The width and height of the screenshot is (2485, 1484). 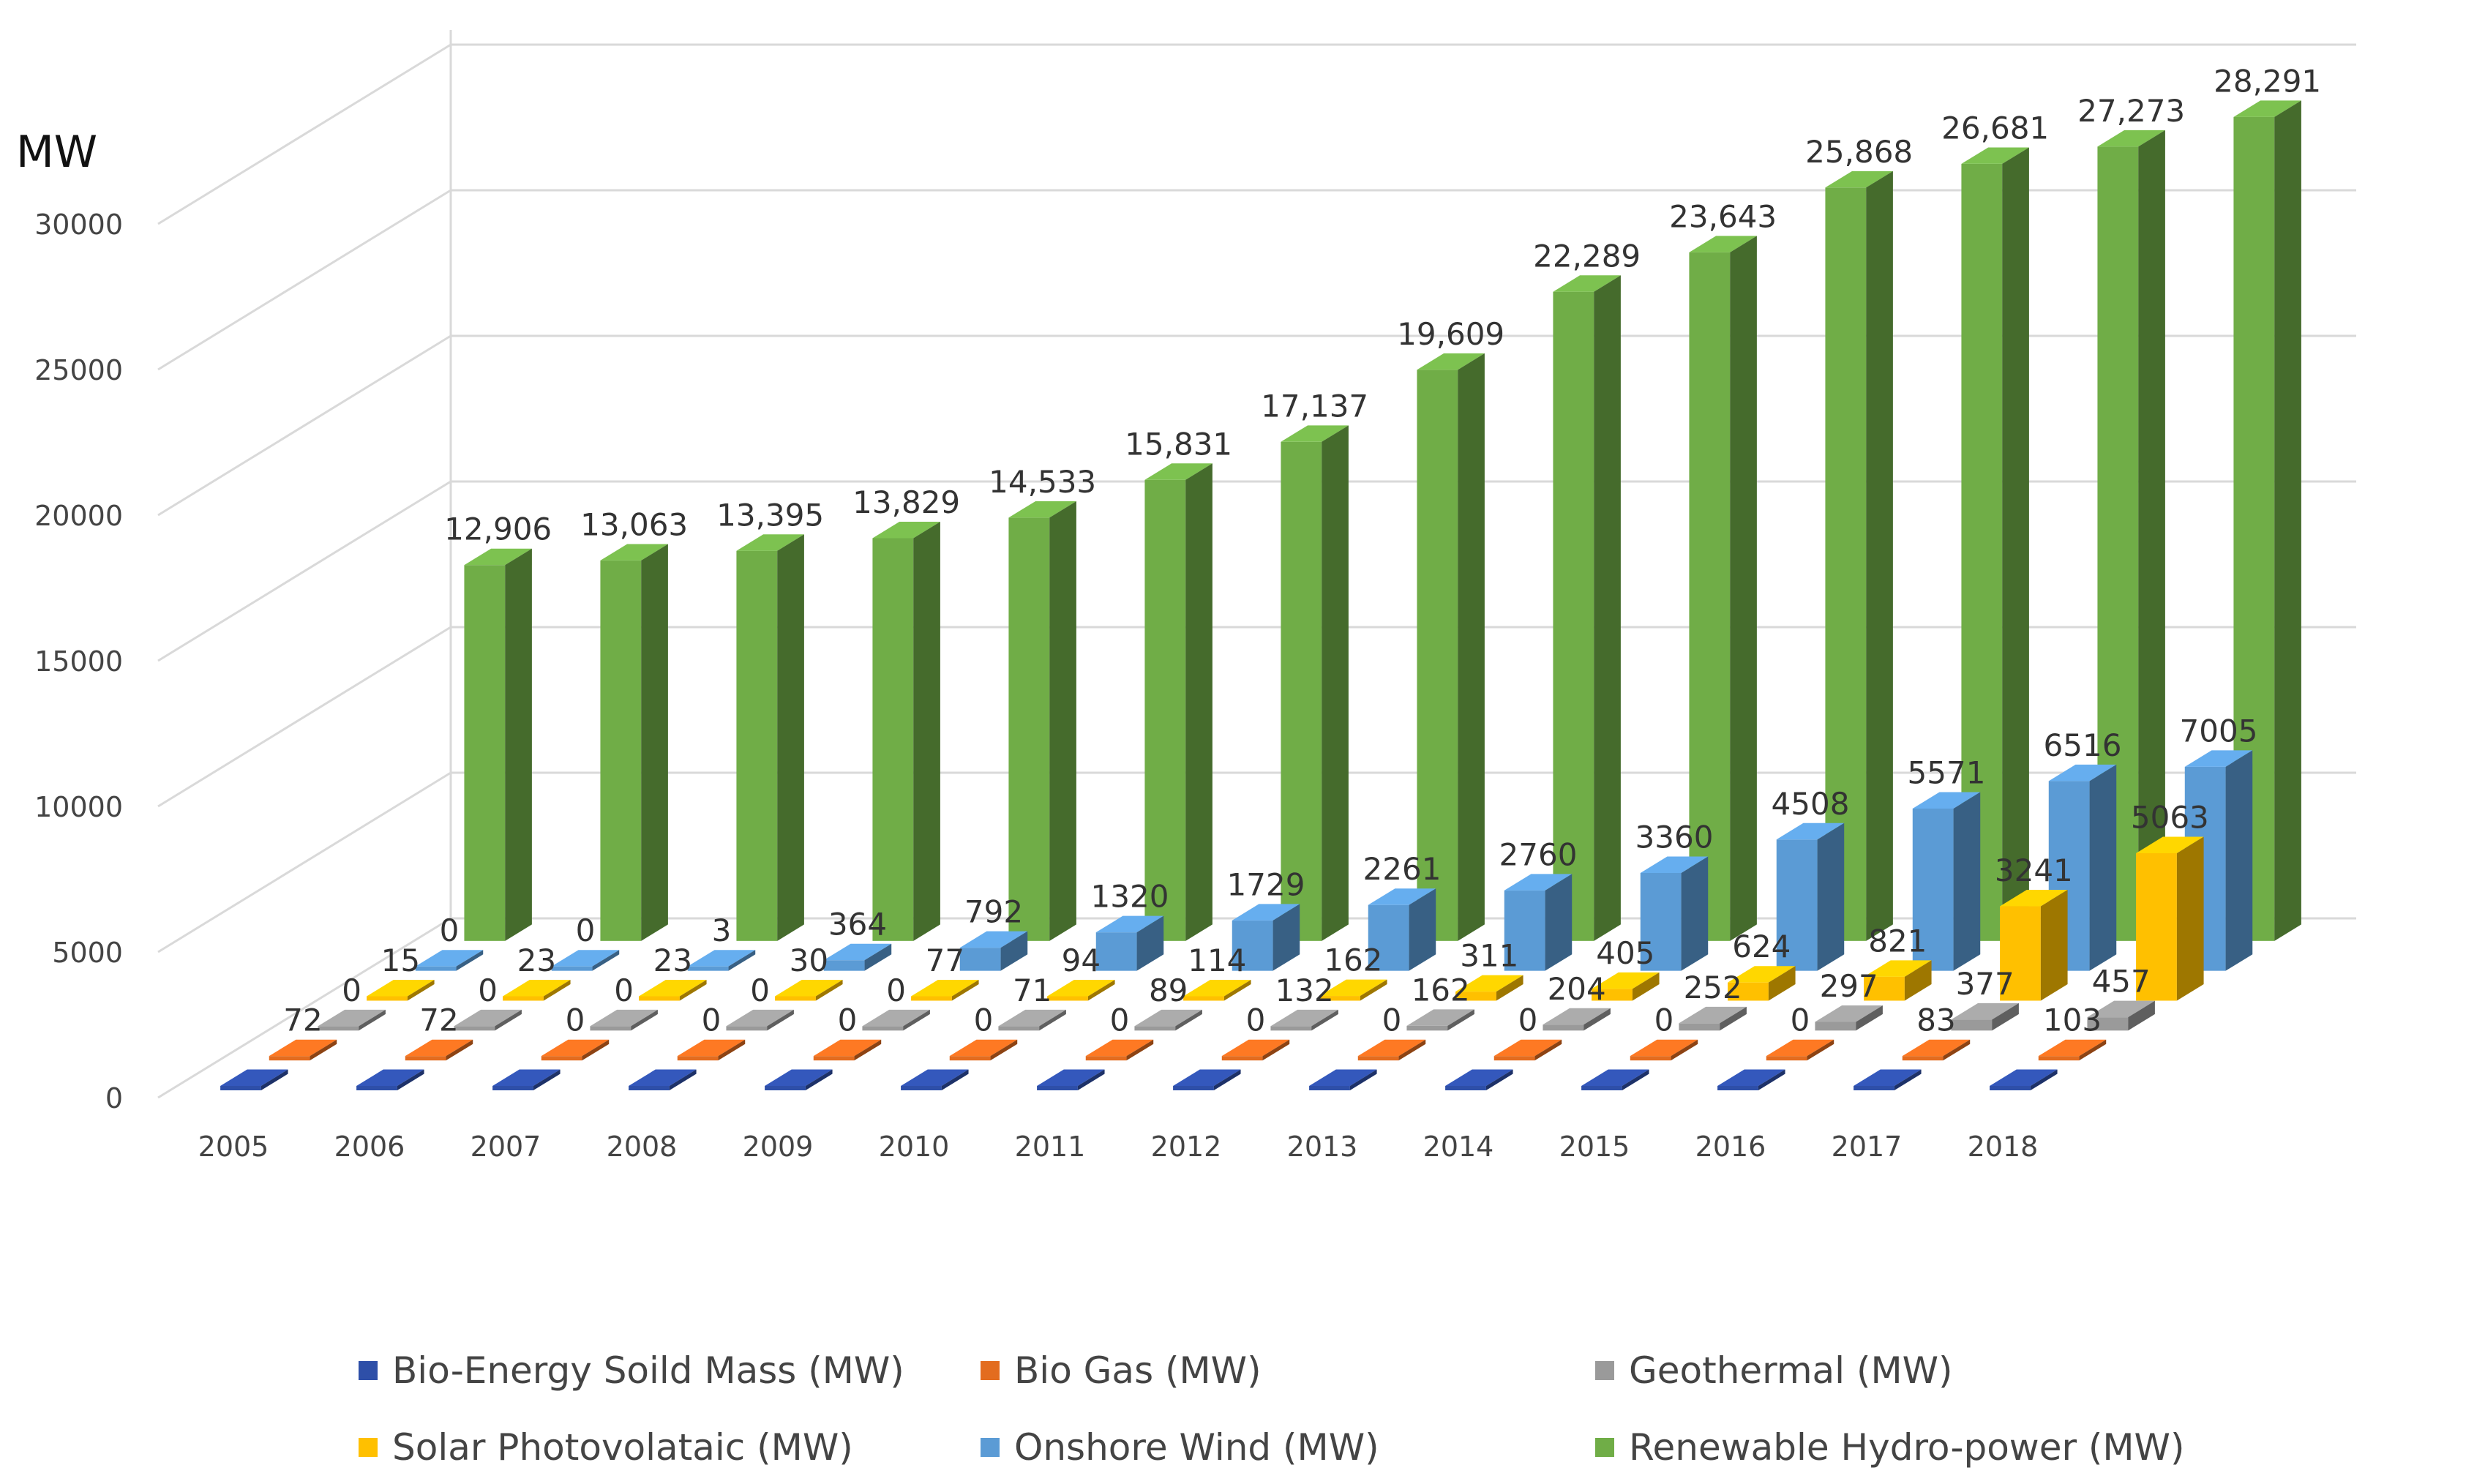 I want to click on x-tick-label: 2006, so click(x=369, y=1147).